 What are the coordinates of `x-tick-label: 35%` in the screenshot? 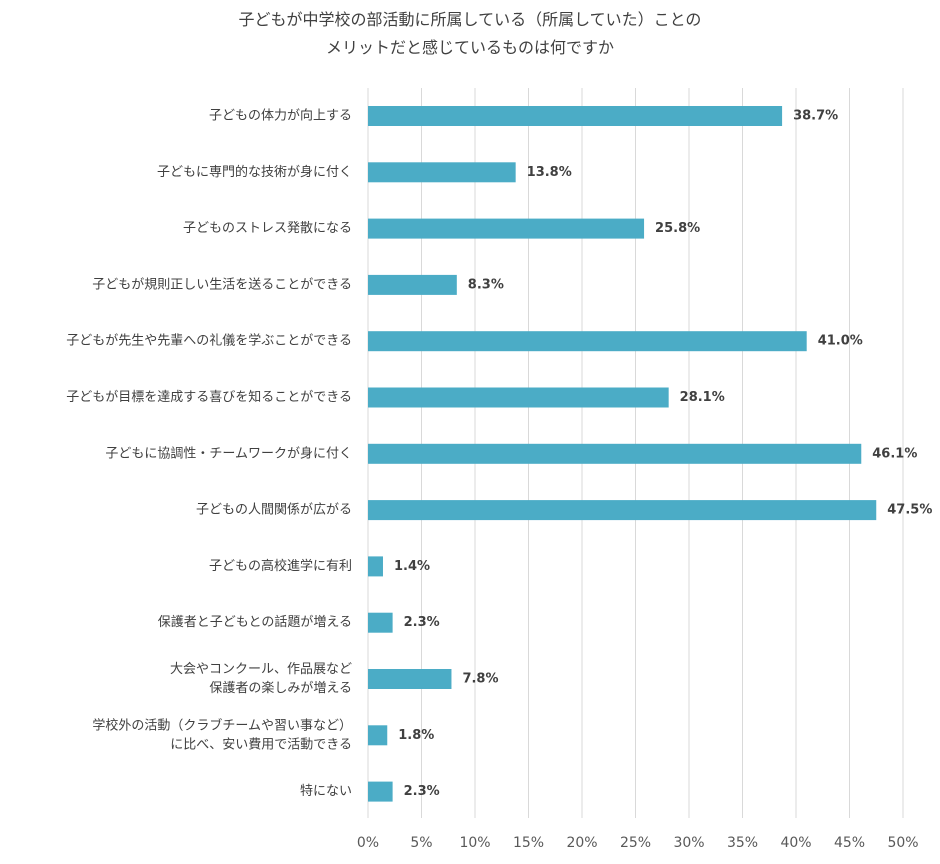 It's located at (742, 843).